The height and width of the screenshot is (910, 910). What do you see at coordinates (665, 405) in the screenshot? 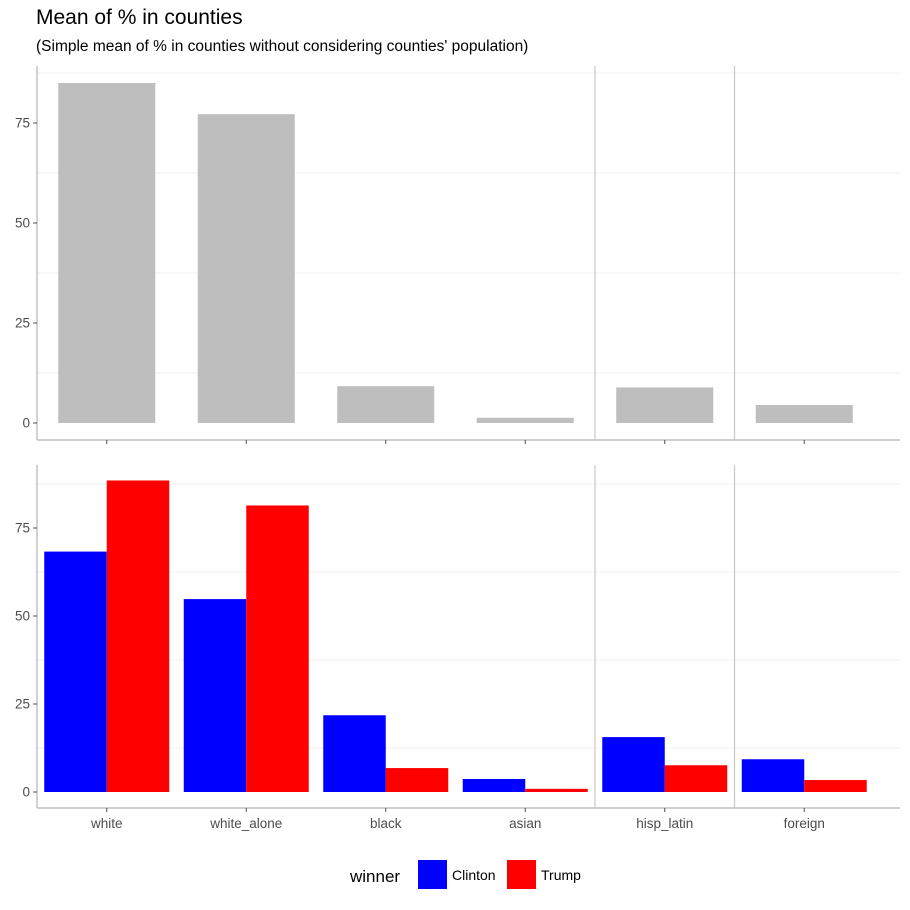
I see `bar-hisp_latin` at bounding box center [665, 405].